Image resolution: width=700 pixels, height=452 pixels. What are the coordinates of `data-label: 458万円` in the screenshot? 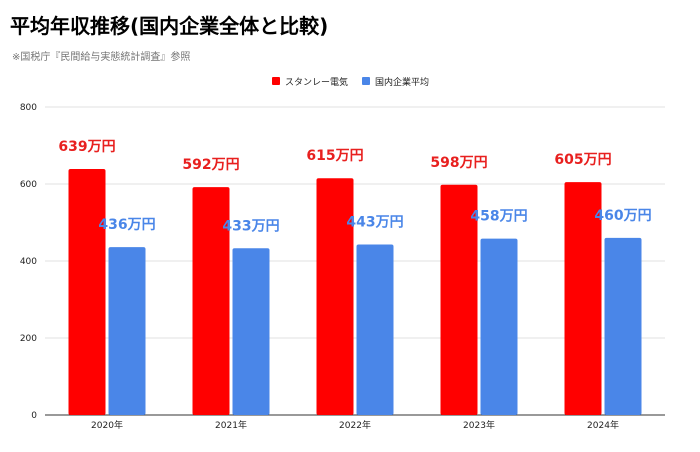 It's located at (498, 217).